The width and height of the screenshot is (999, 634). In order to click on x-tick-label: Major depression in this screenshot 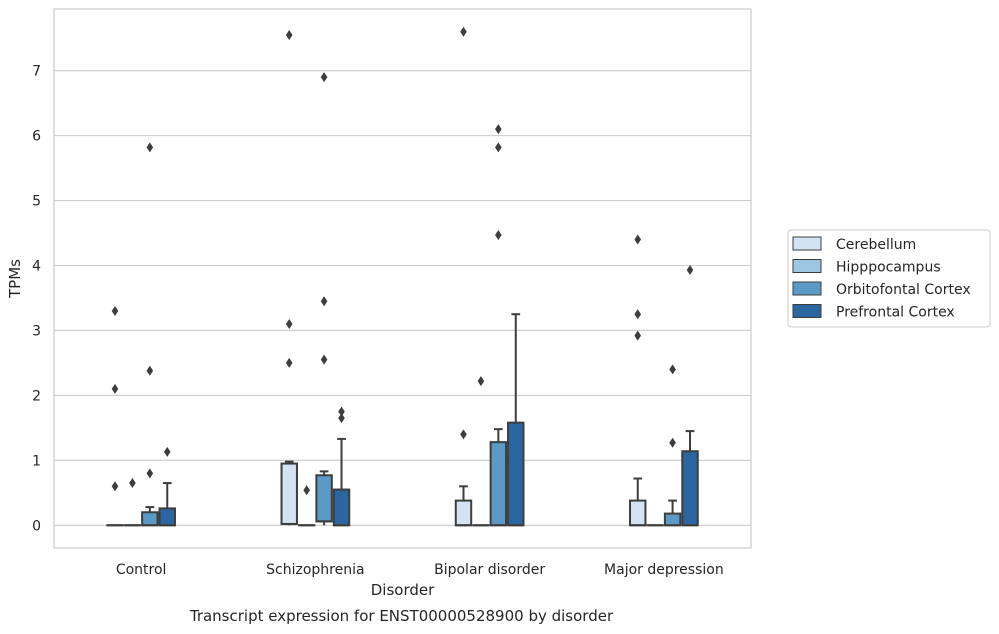, I will do `click(664, 570)`.